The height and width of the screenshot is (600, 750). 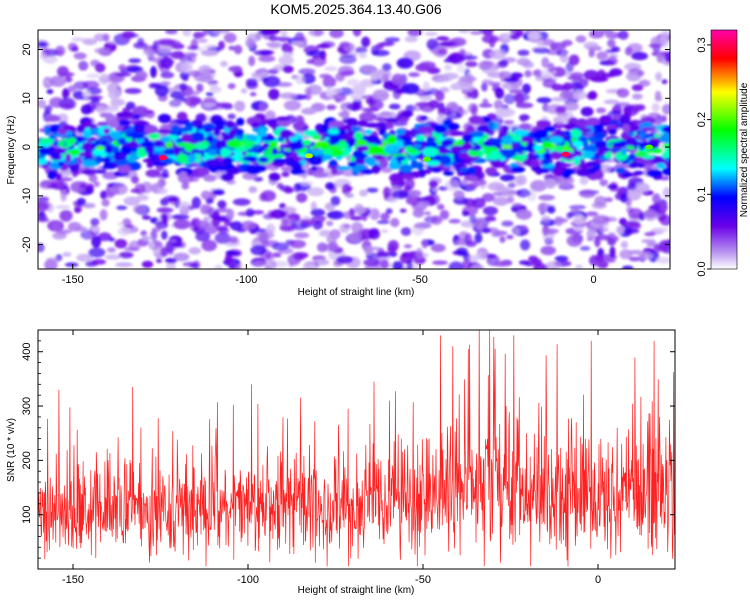 I want to click on y-tick-label: 200, so click(x=27, y=460).